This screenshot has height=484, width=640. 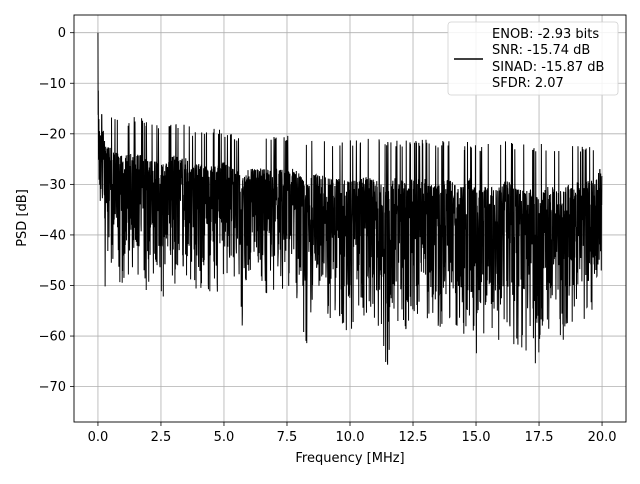 What do you see at coordinates (224, 437) in the screenshot?
I see `x-tick-label: 5.0` at bounding box center [224, 437].